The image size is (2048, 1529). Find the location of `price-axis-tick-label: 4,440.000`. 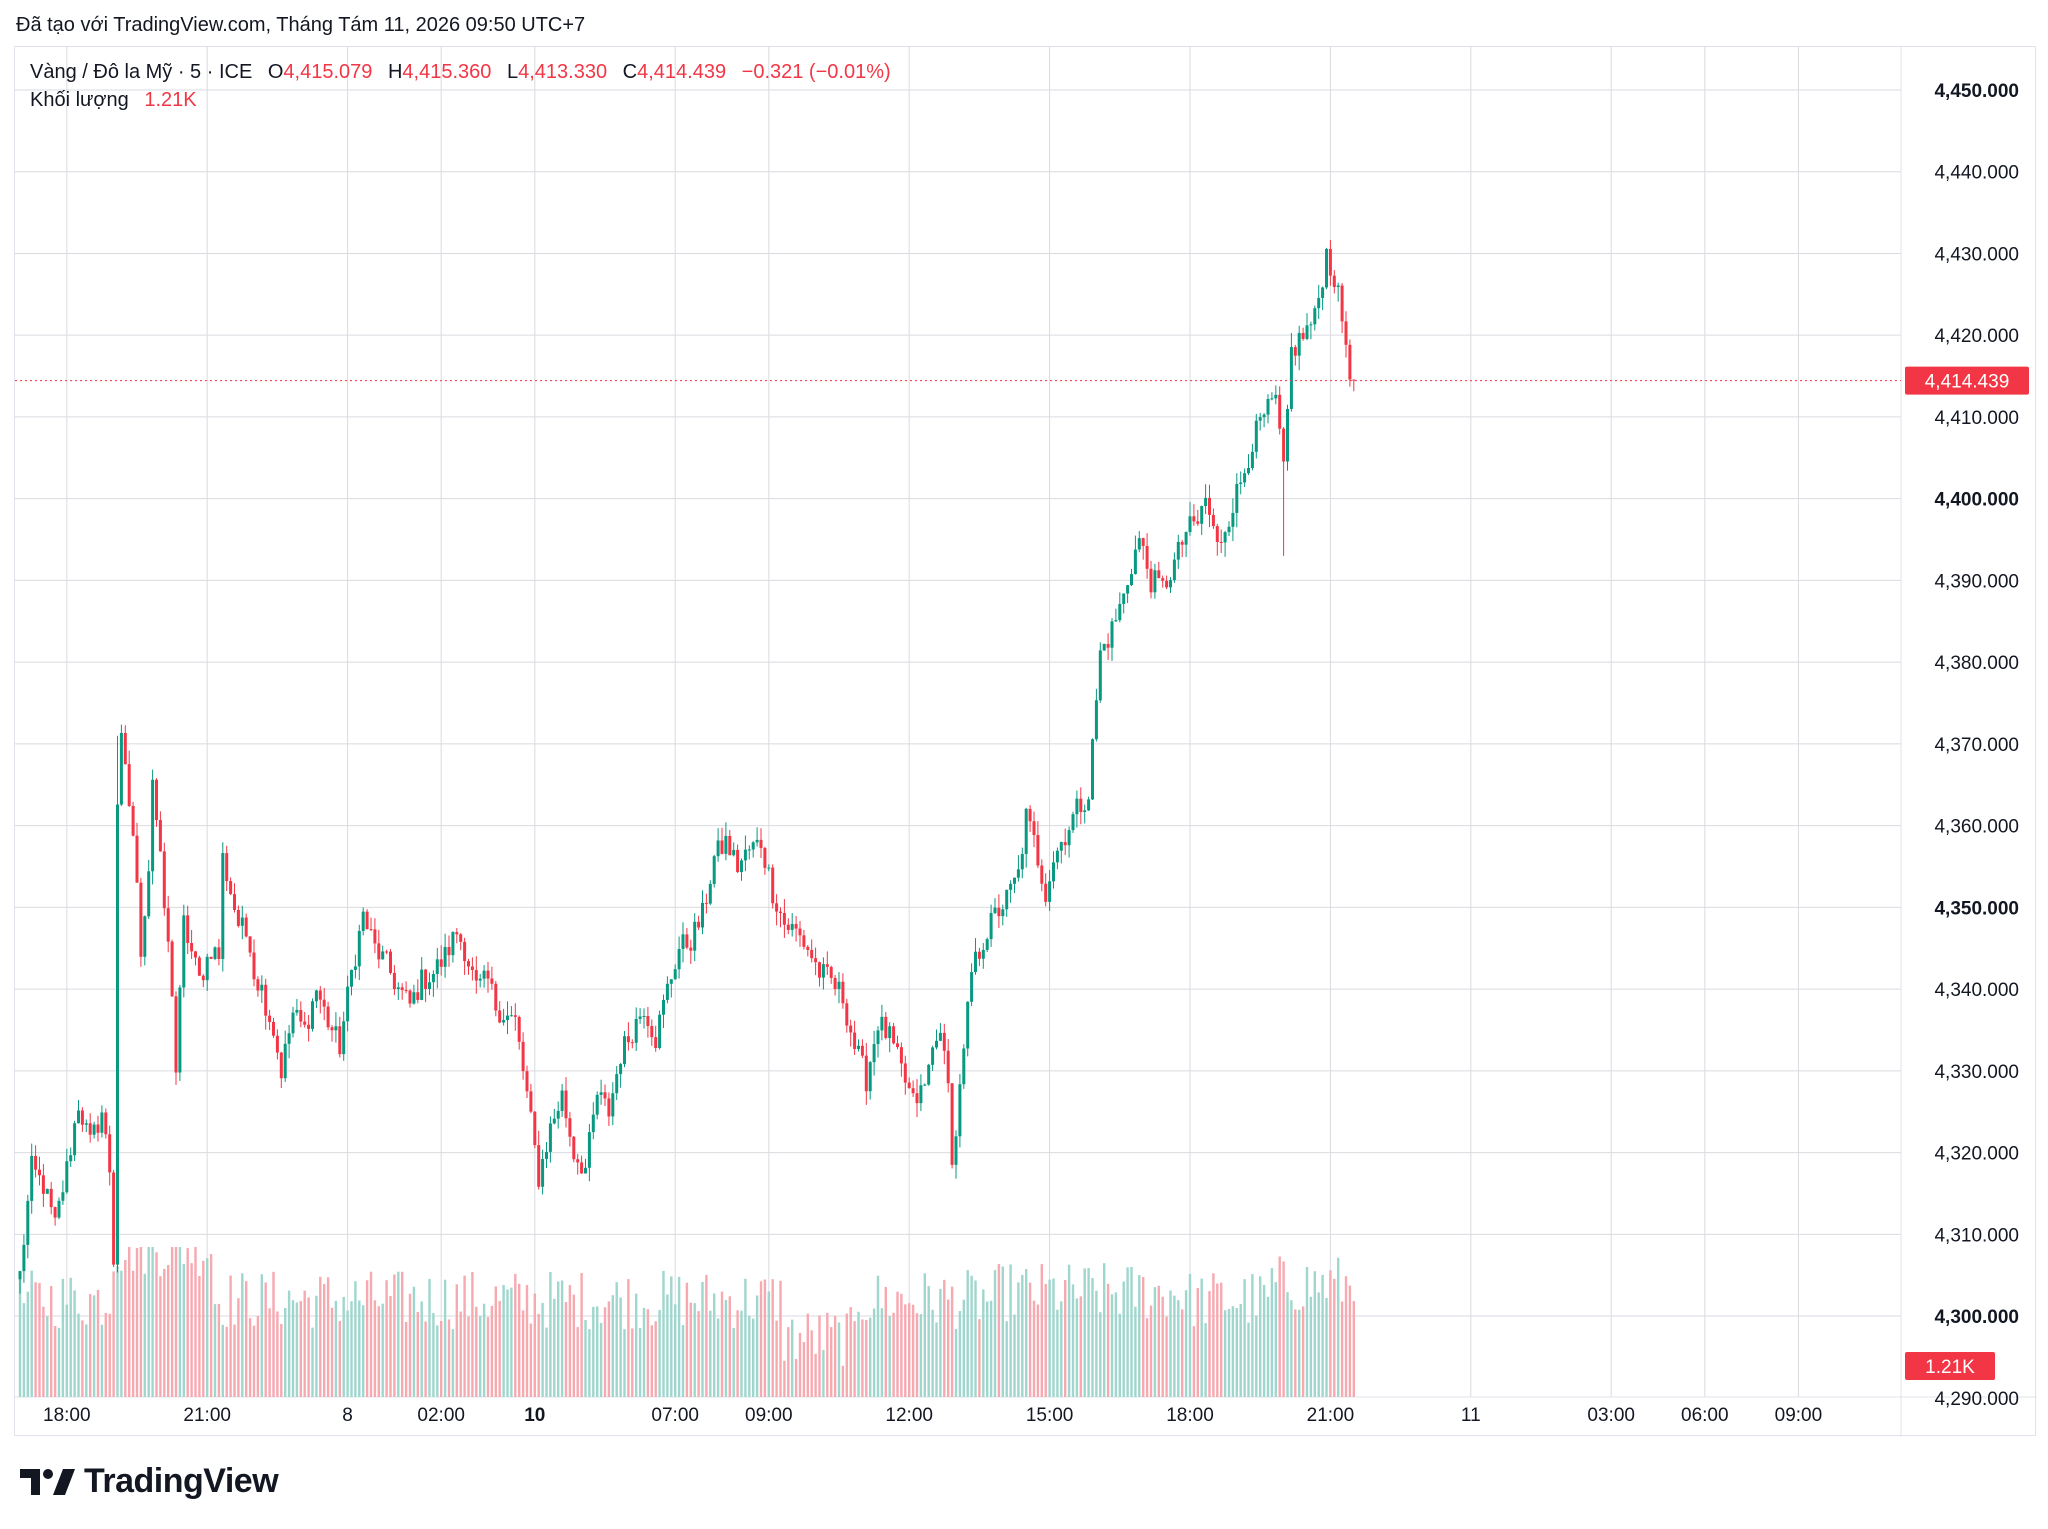

price-axis-tick-label: 4,440.000 is located at coordinates (1976, 173).